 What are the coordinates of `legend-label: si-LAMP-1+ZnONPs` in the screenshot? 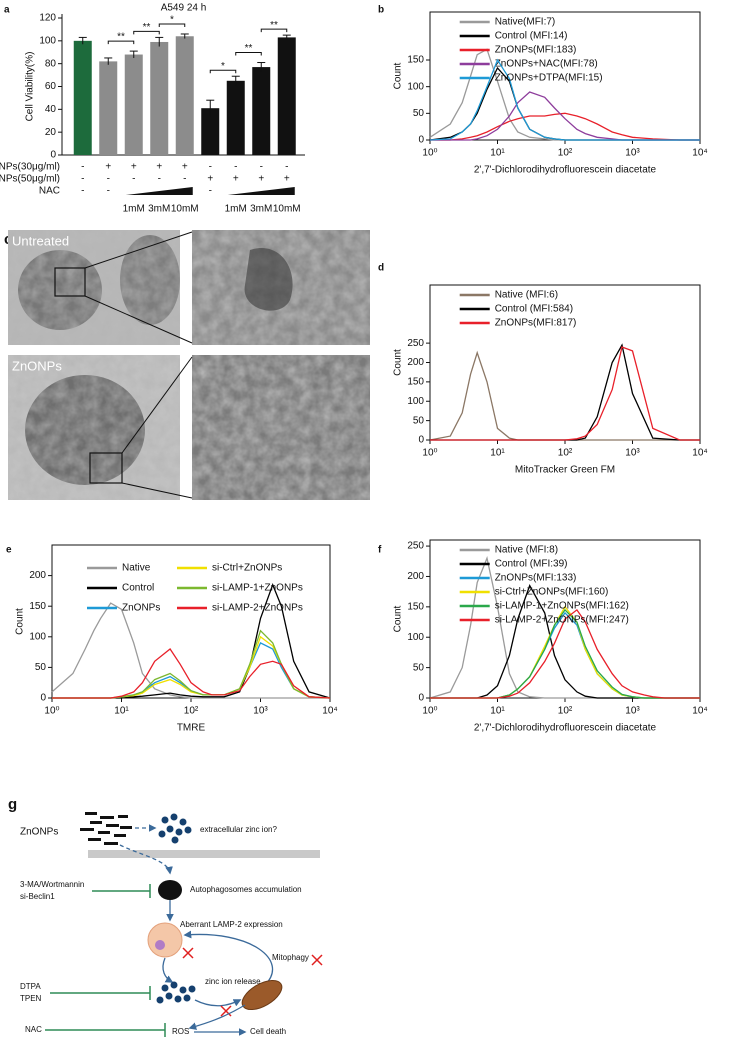 It's located at (257, 588).